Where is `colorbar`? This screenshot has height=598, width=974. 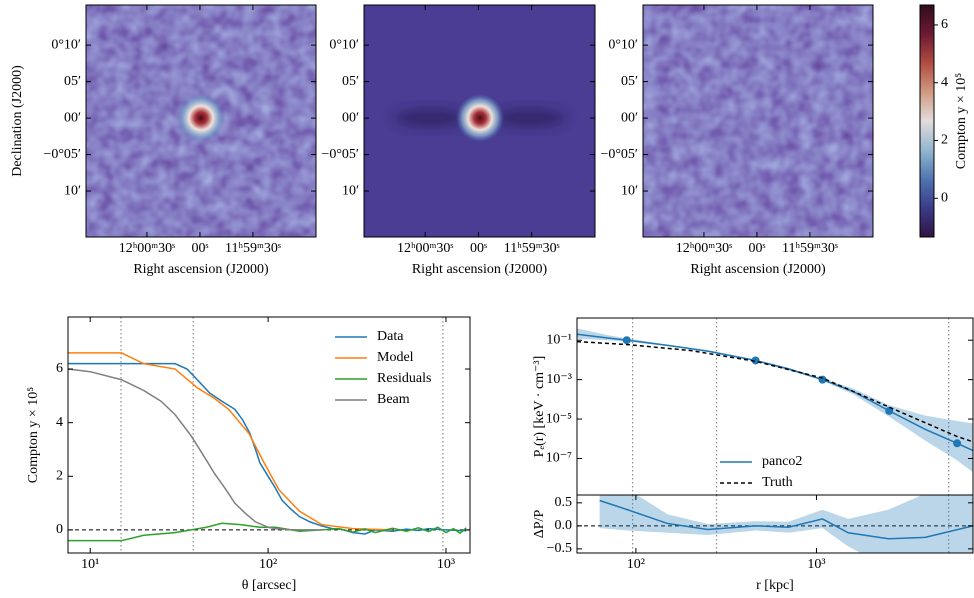 colorbar is located at coordinates (927, 121).